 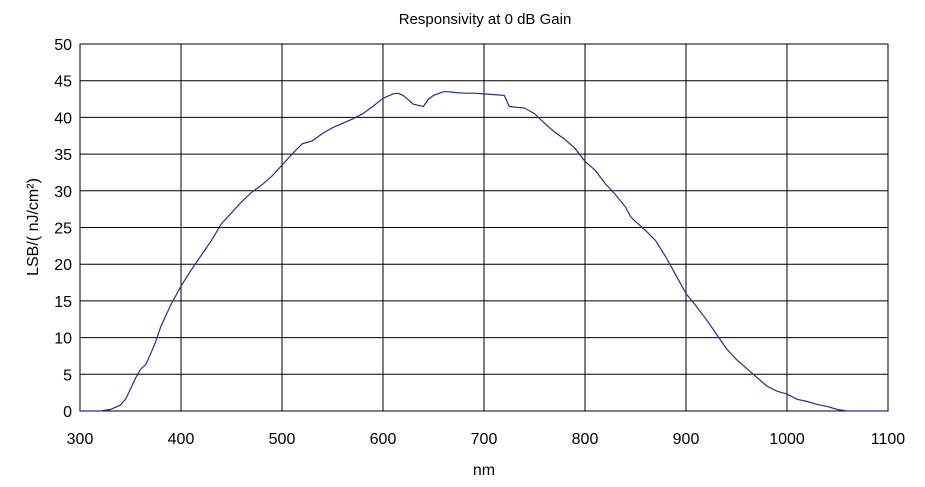 I want to click on x-tick-label: 800, so click(x=585, y=439).